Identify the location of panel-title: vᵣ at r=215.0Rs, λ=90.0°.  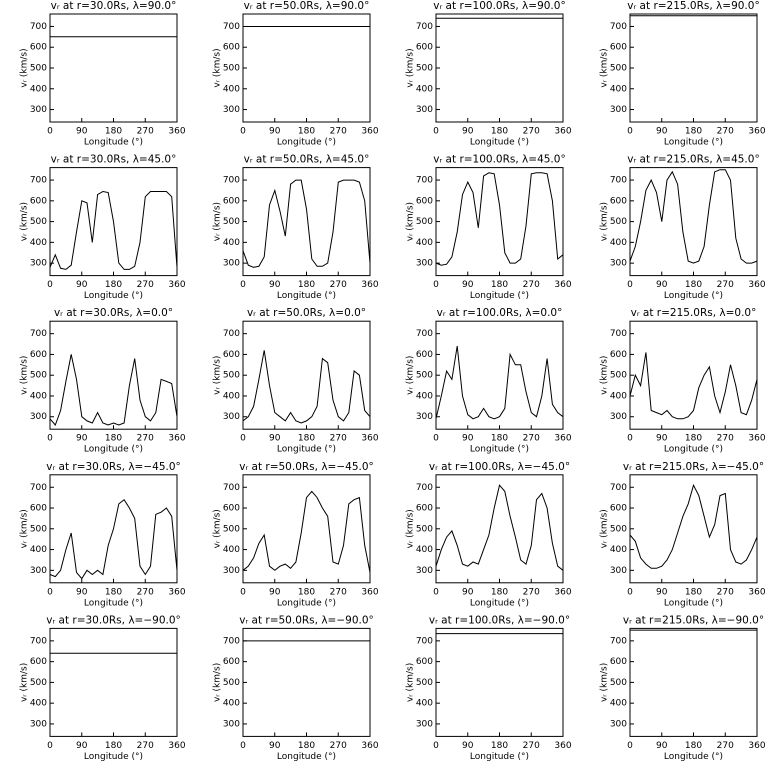
(693, 6).